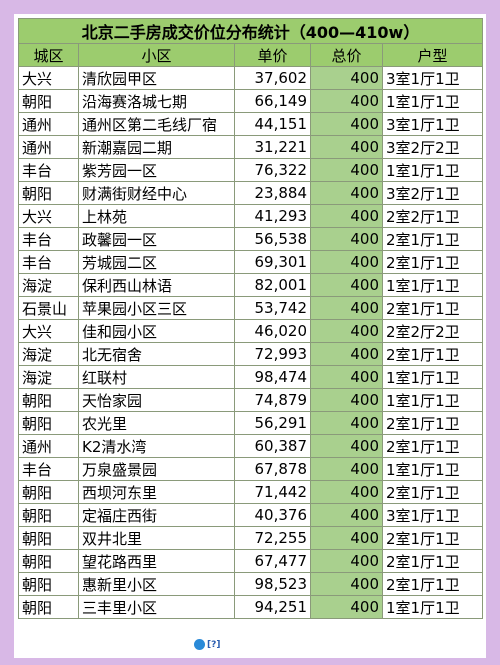  I want to click on cell-price: 67,477, so click(273, 561).